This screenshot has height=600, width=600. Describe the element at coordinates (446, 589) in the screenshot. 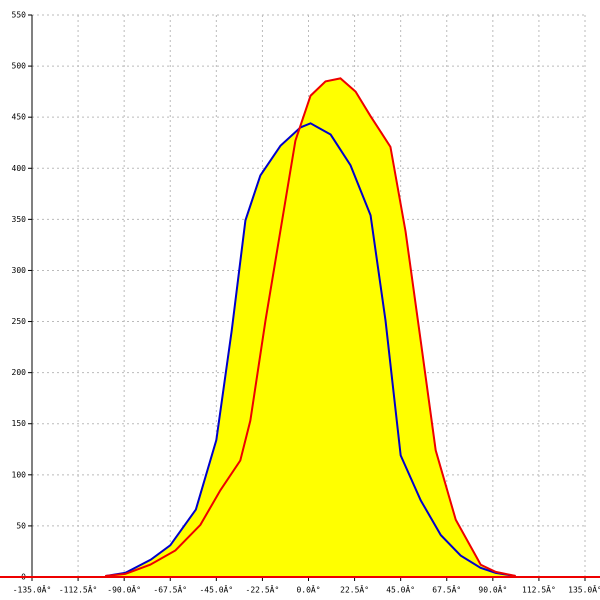

I see `x-tick-label: 67.5Â°` at that location.